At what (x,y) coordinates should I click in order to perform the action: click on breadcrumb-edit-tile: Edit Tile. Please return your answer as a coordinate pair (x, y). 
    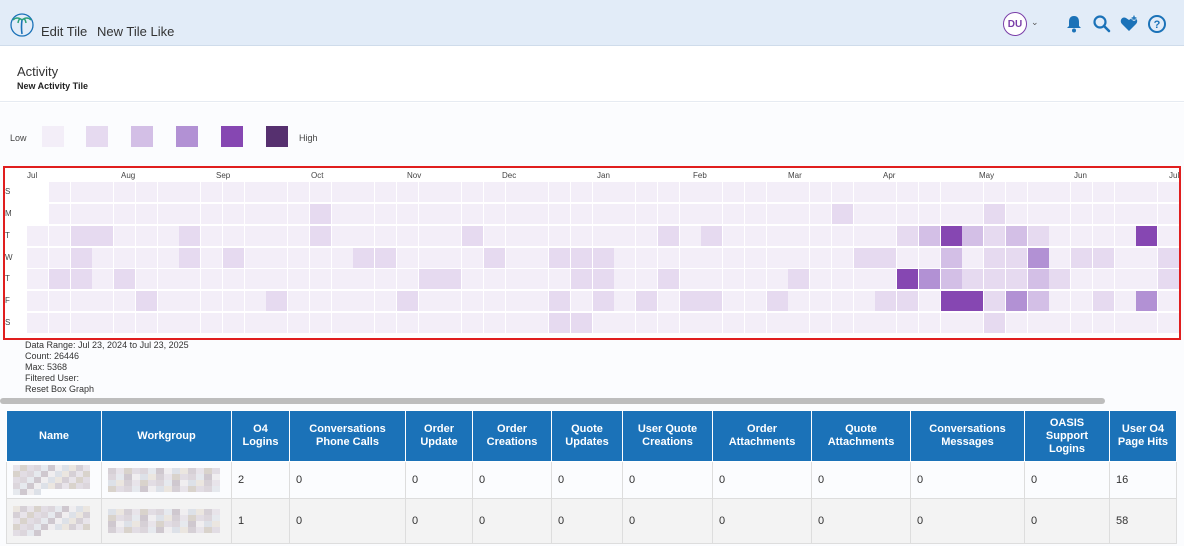
    Looking at the image, I should click on (64, 31).